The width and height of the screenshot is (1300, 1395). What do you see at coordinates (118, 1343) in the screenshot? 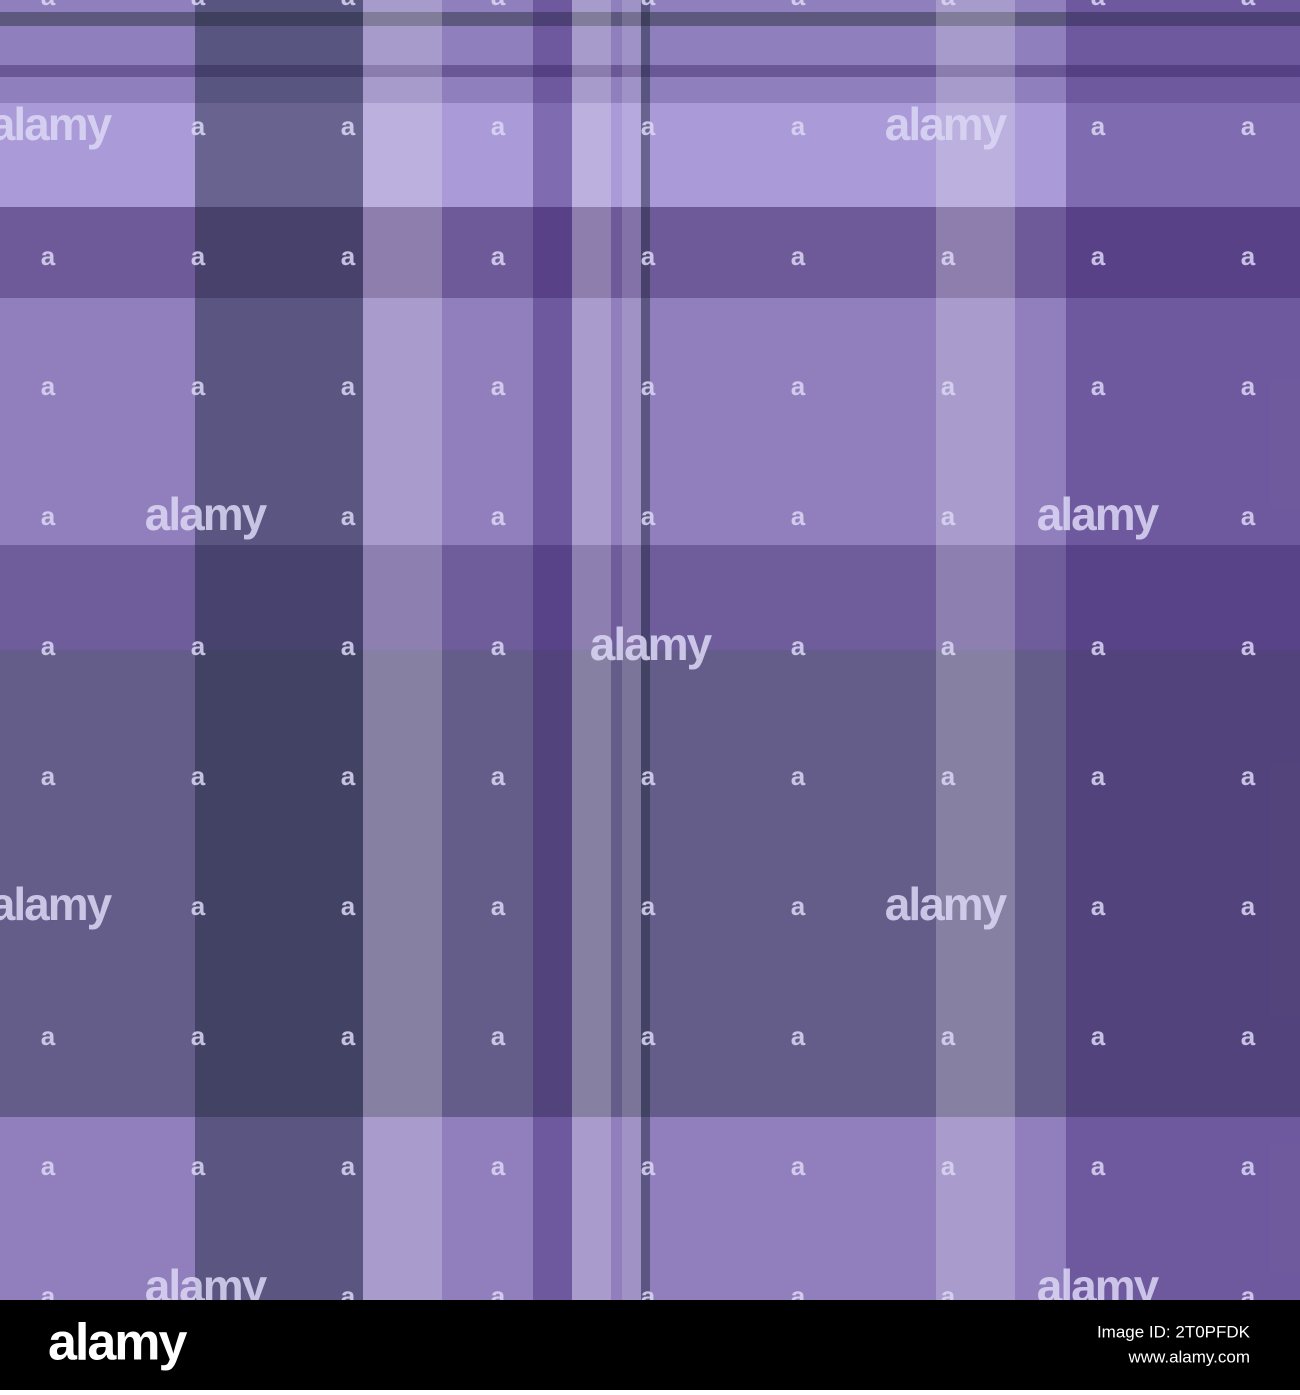
I see `footer-logo: alamy` at bounding box center [118, 1343].